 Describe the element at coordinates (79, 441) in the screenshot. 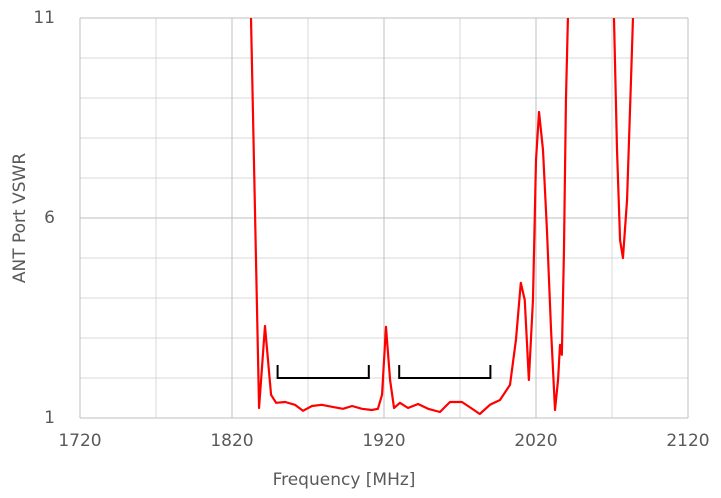

I see `x-tick-label: 1720` at that location.